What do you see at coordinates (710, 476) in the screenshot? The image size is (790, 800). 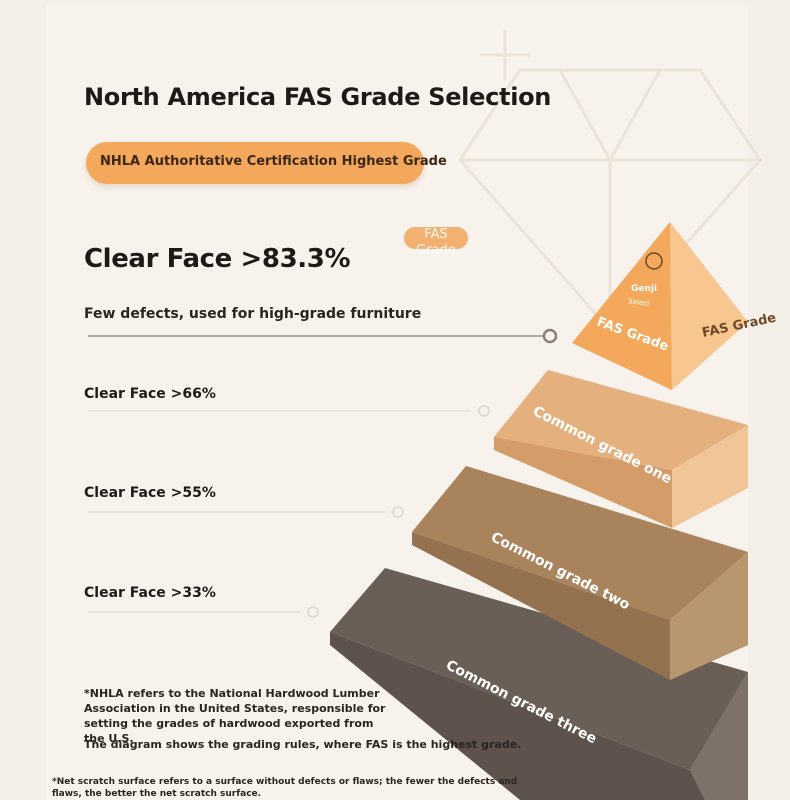 I see `tier-common-grade-one-side` at bounding box center [710, 476].